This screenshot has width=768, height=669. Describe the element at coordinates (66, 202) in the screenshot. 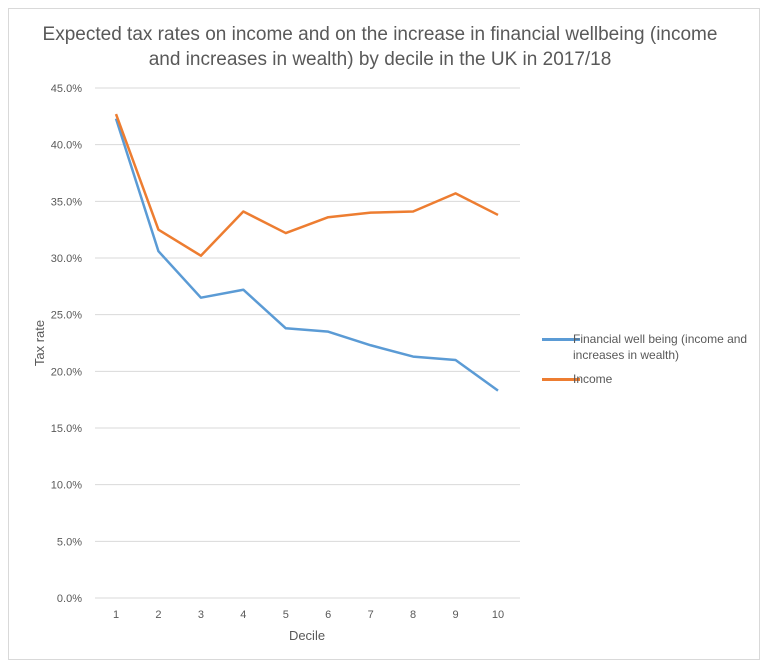

I see `y-tick-label: 35.0%` at that location.